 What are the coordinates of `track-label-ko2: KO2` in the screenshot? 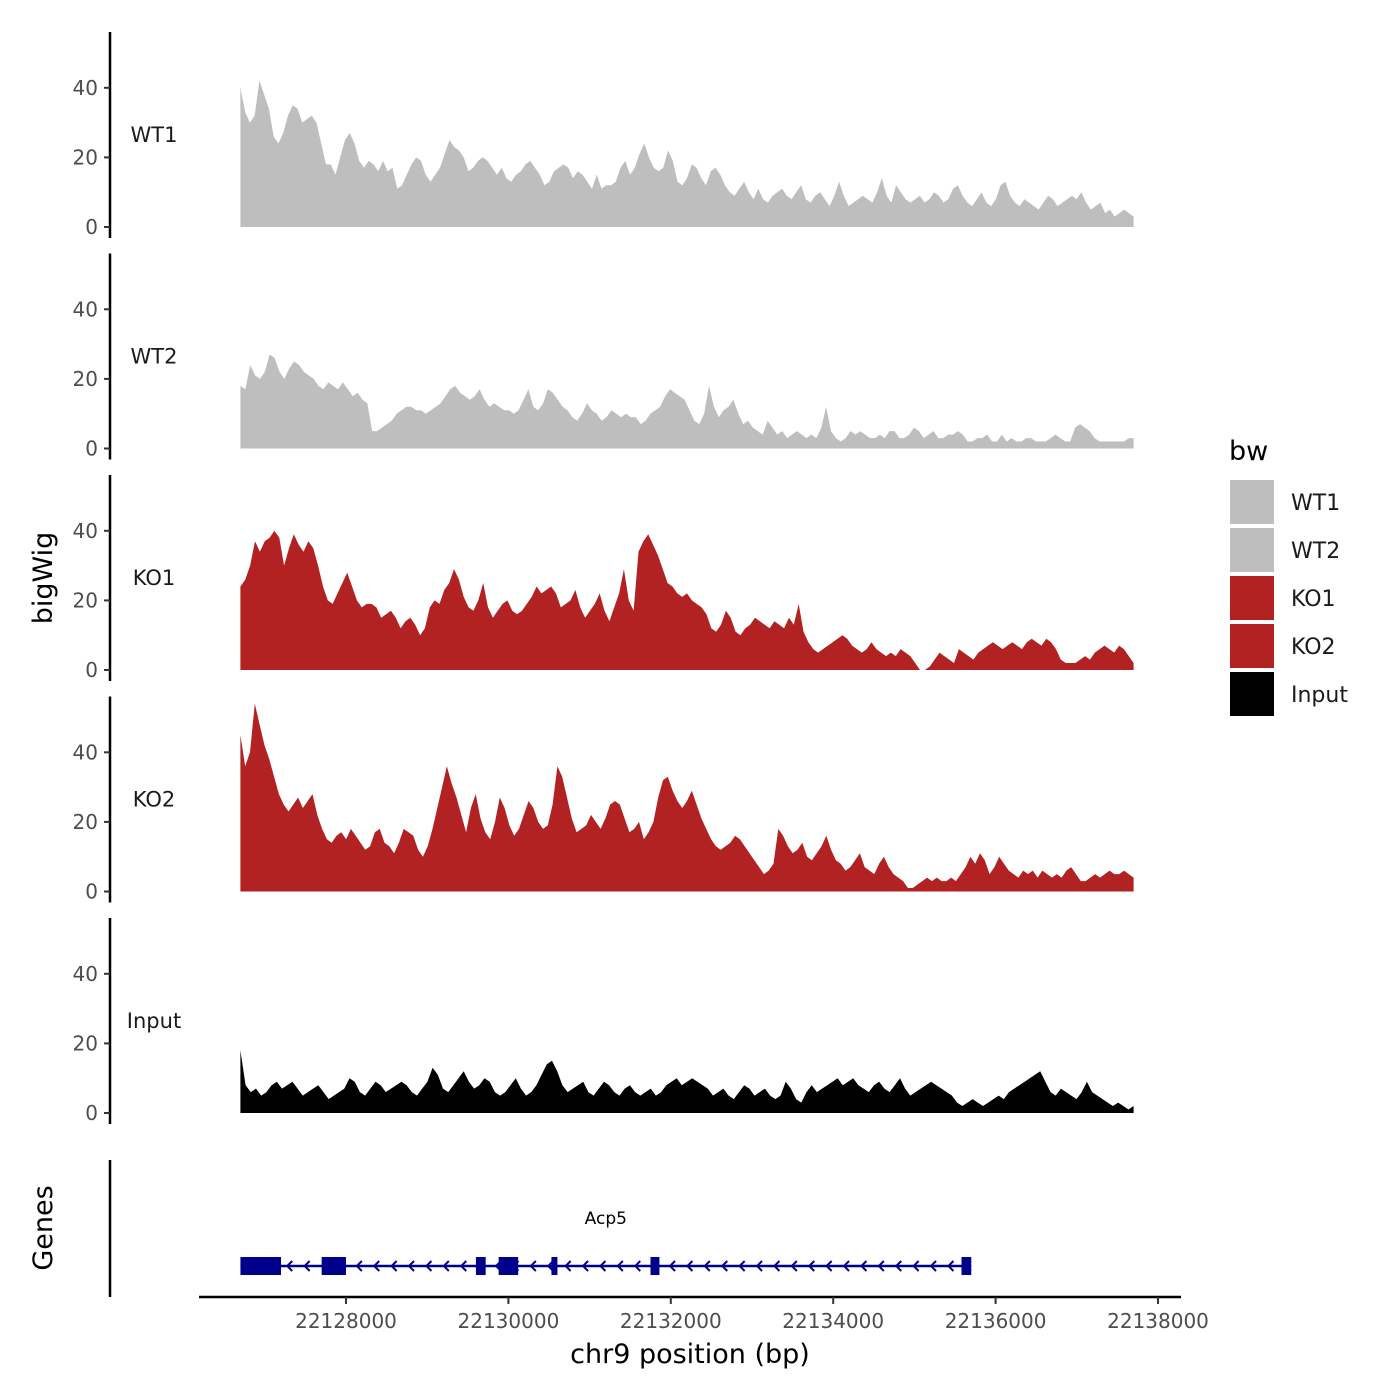 It's located at (154, 800).